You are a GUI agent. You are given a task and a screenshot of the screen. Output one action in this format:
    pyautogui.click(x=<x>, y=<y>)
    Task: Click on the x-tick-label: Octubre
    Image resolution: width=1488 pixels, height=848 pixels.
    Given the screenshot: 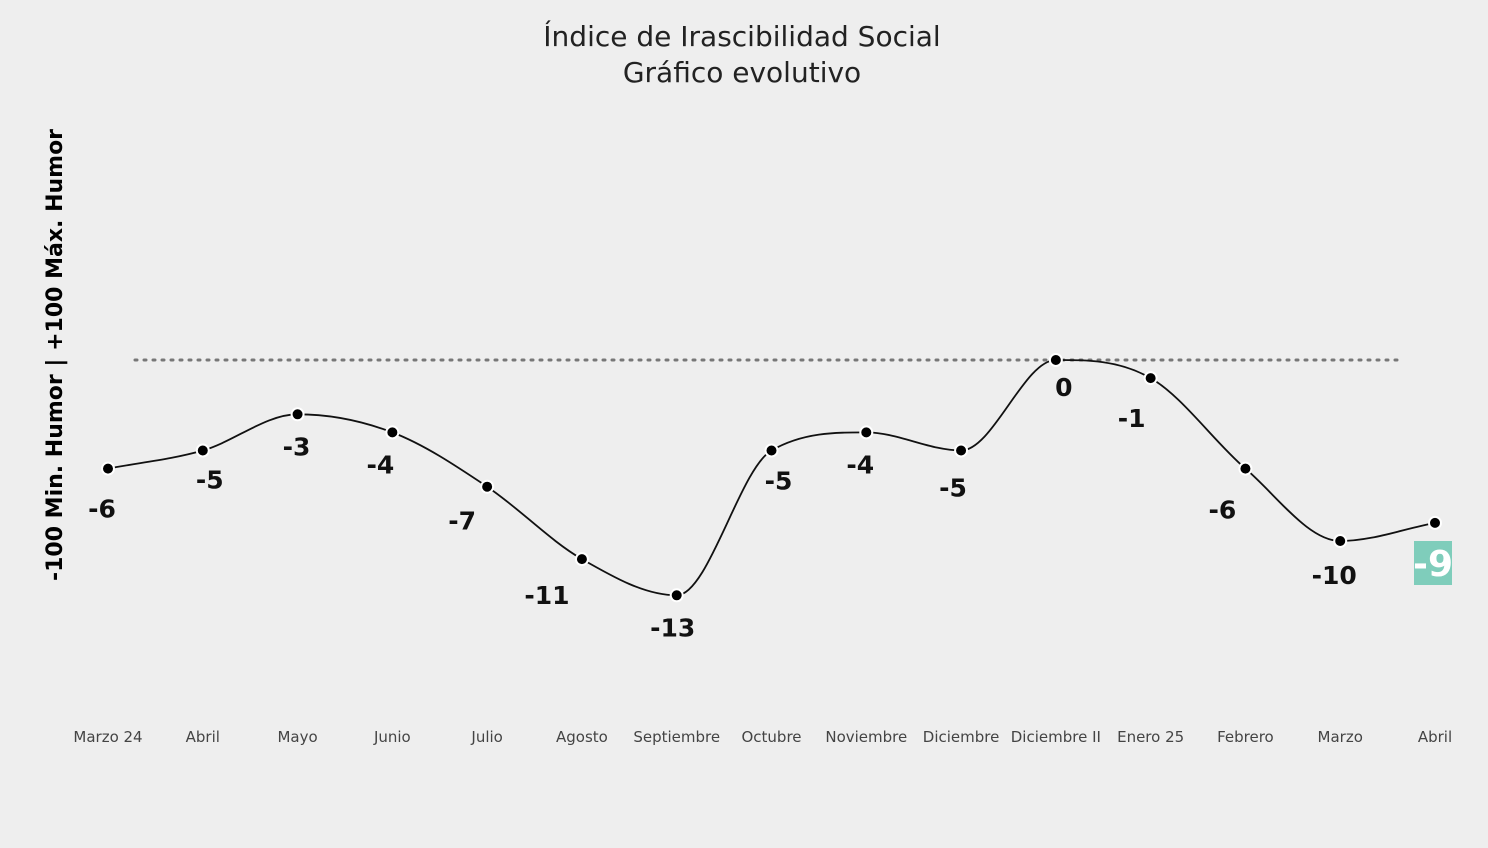 What is the action you would take?
    pyautogui.click(x=771, y=737)
    